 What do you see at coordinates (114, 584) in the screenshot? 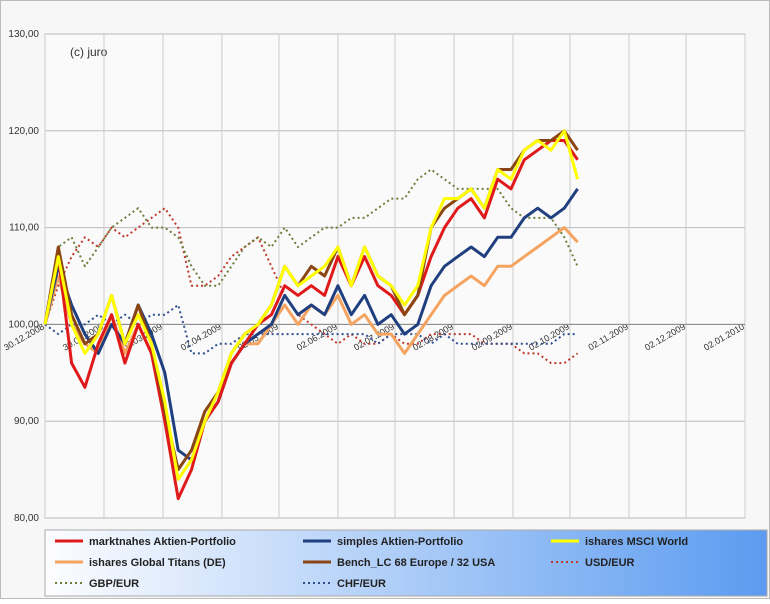
I see `legend-label: GBP/EUR` at bounding box center [114, 584].